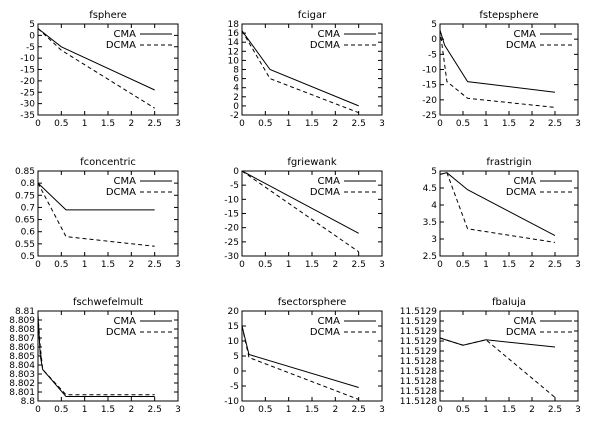 This screenshot has width=594, height=425. What do you see at coordinates (234, 312) in the screenshot?
I see `y-tick-label: 20` at bounding box center [234, 312].